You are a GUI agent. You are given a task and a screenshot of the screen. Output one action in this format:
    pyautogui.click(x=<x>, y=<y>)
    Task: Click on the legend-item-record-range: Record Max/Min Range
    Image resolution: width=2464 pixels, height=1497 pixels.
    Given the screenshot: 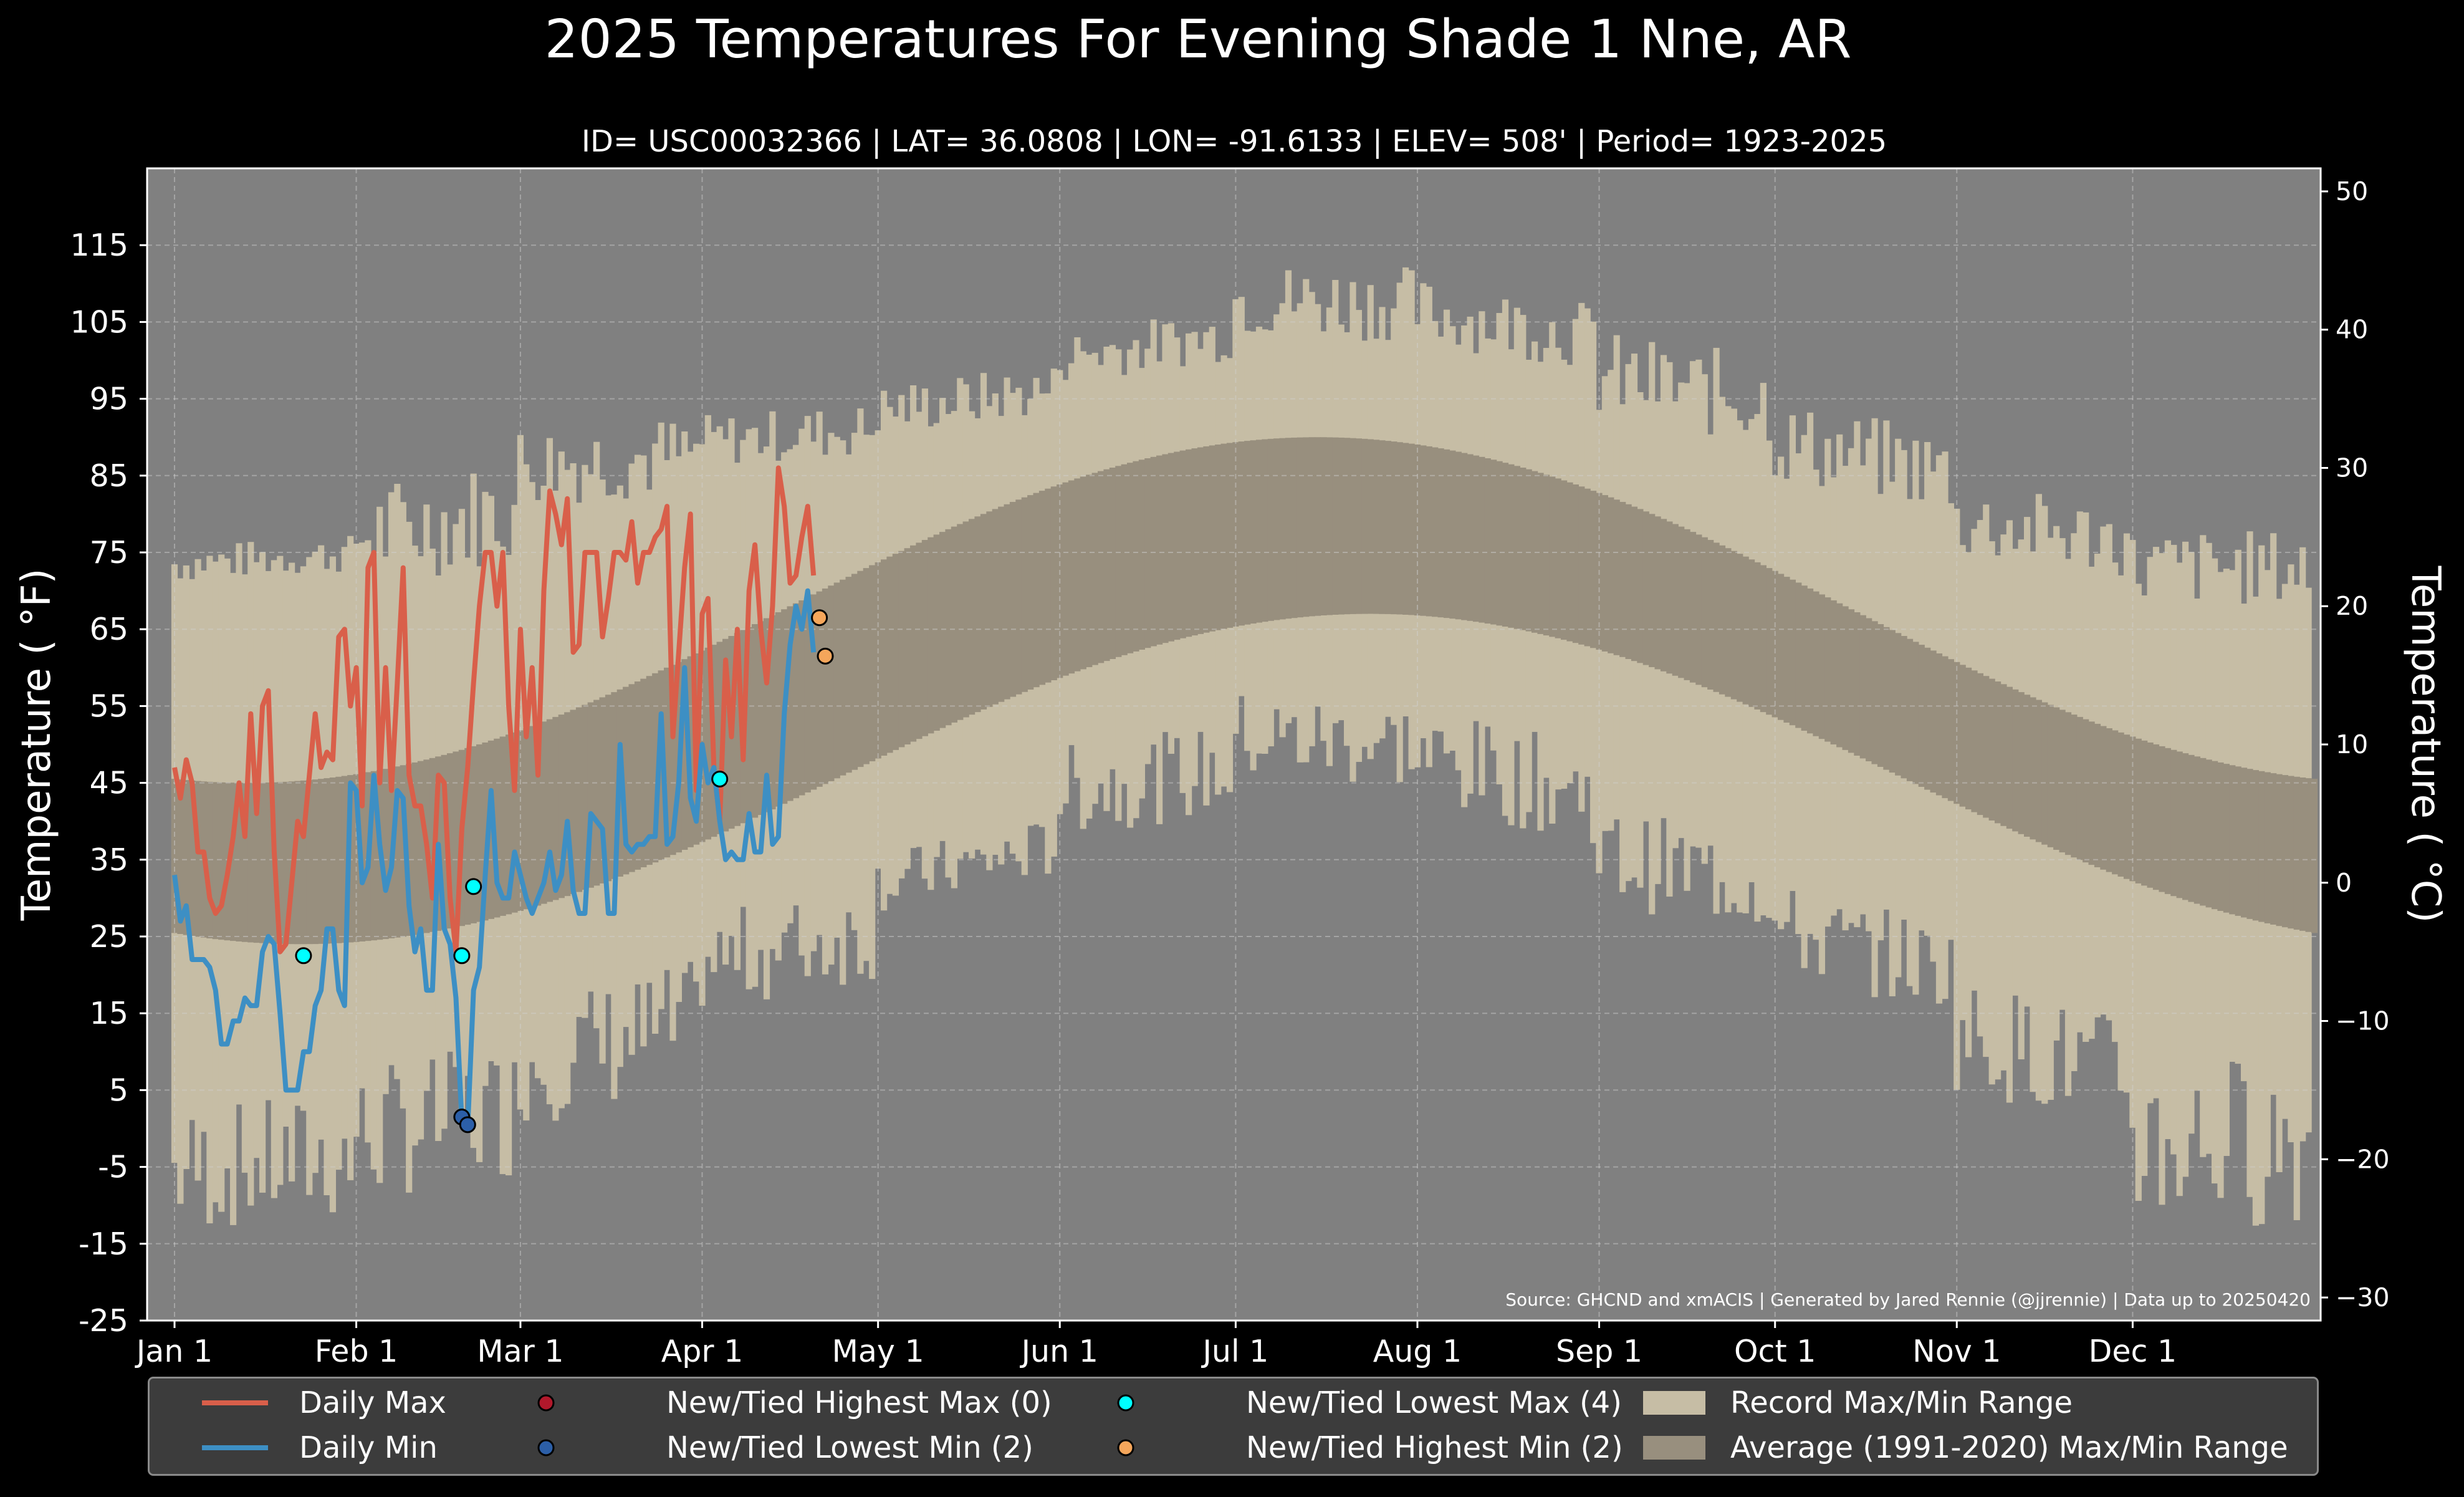 What is the action you would take?
    pyautogui.click(x=1977, y=1403)
    